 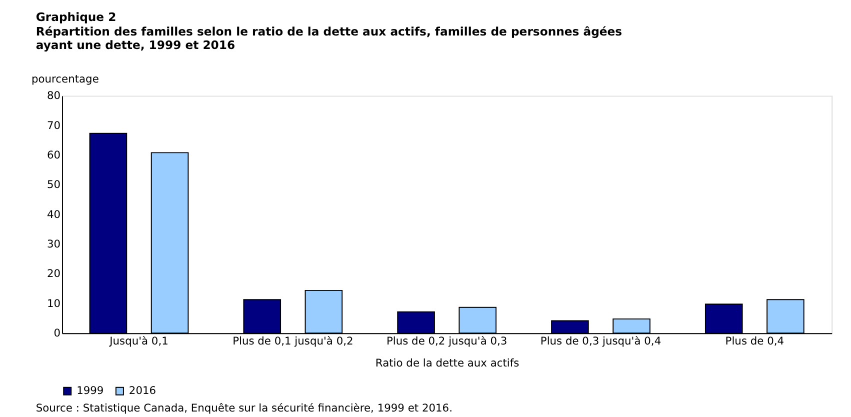 I want to click on x-axis-title: Ratio de la dette aux actifs, so click(x=447, y=363).